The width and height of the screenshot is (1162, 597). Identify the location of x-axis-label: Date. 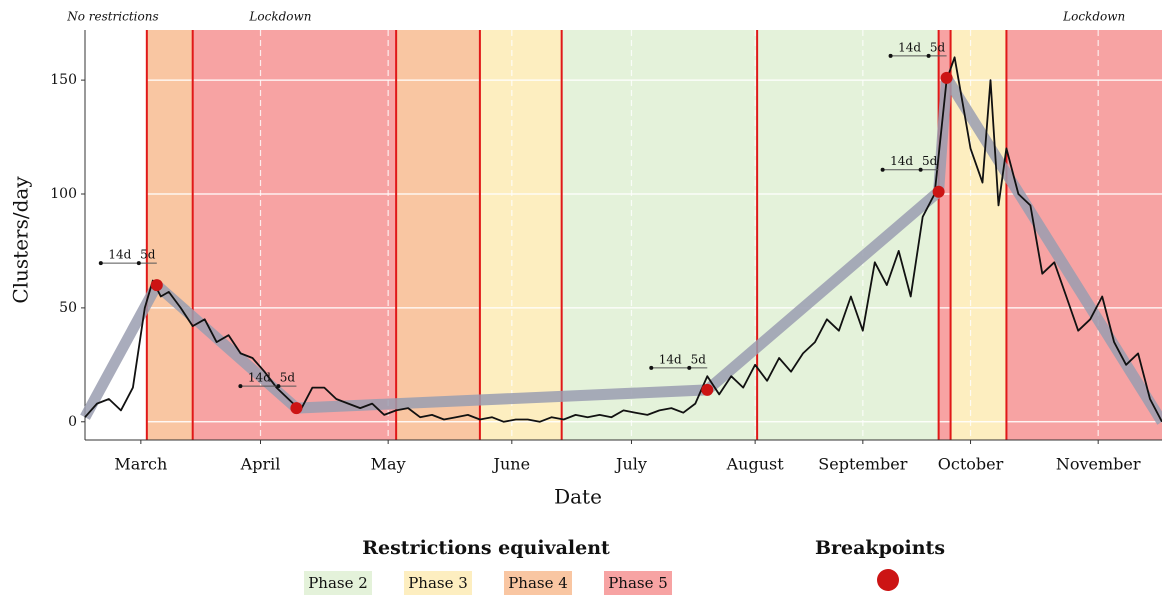
(578, 497).